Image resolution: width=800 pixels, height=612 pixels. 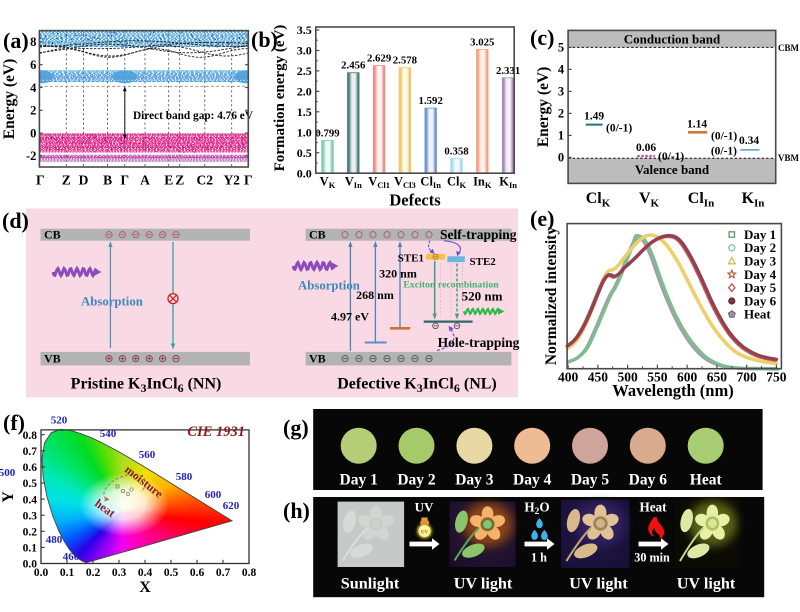 What do you see at coordinates (398, 274) in the screenshot?
I see `svg-text: 320 nm` at bounding box center [398, 274].